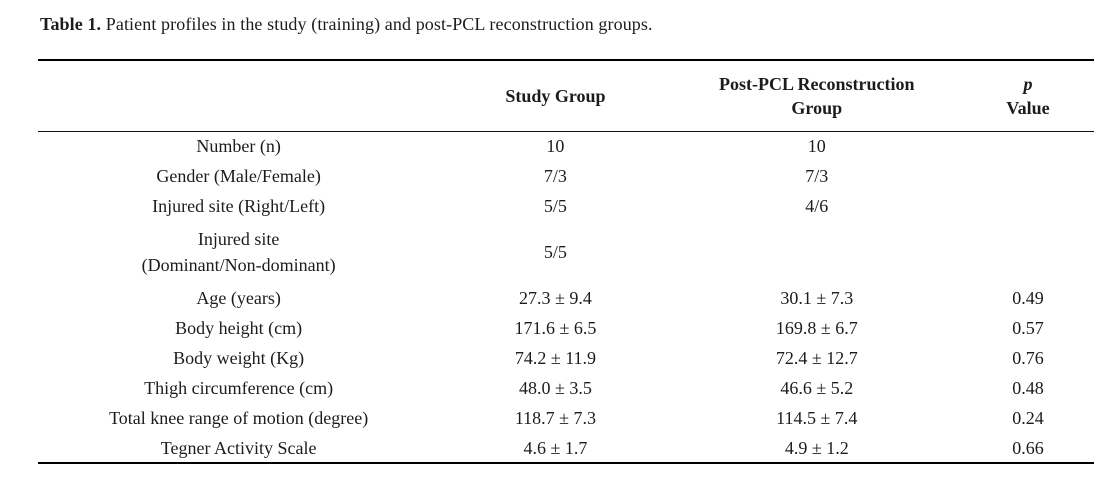 This screenshot has width=1110, height=492. I want to click on post-pcl-value: 114.5 ± 7.4, so click(817, 418).